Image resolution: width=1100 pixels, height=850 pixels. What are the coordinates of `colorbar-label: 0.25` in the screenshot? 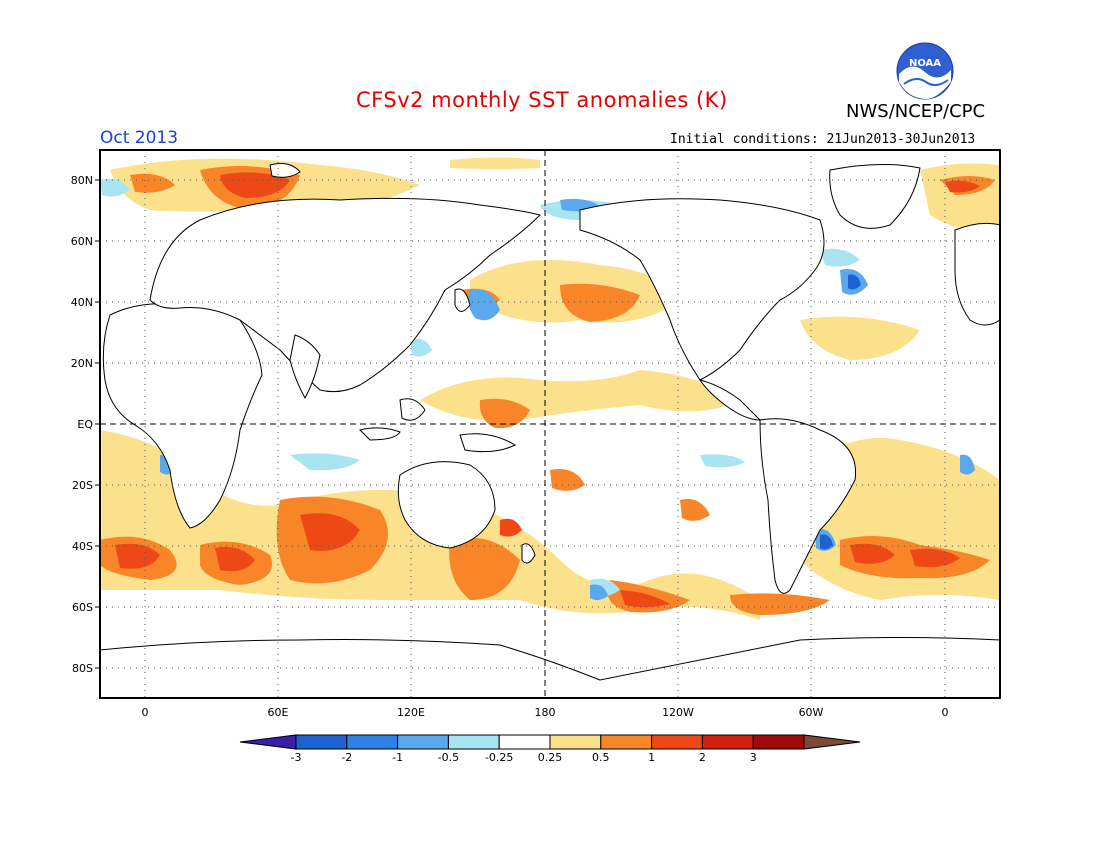 It's located at (550, 757).